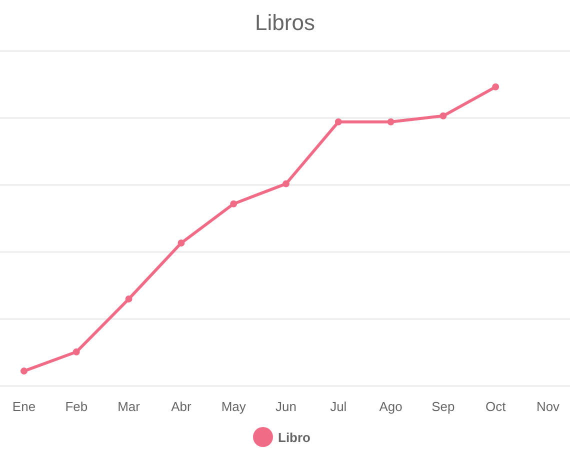  I want to click on x-tick-label: Jul, so click(338, 406).